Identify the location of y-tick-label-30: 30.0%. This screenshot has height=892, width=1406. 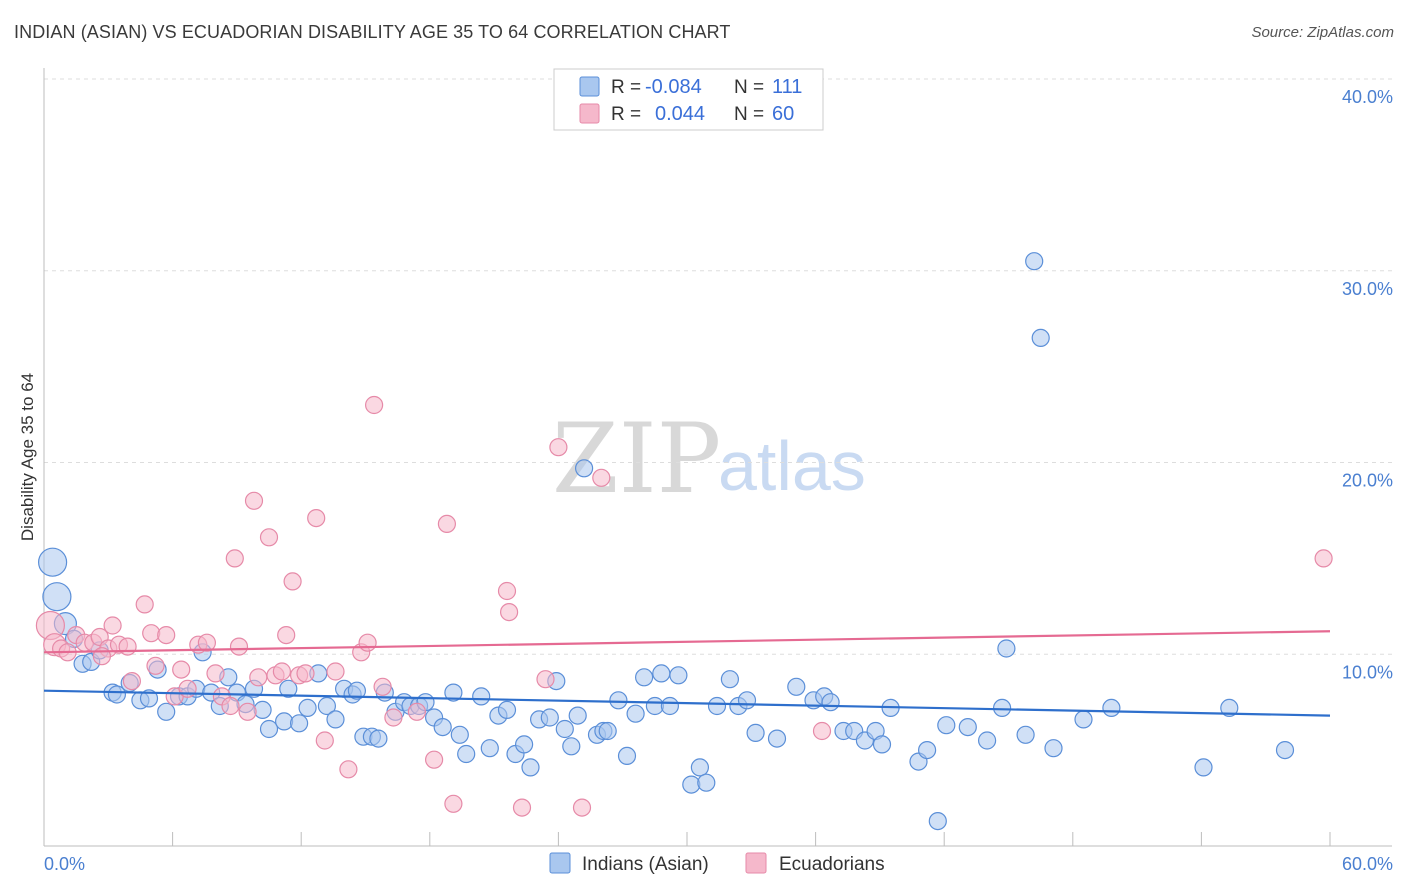
(1367, 289).